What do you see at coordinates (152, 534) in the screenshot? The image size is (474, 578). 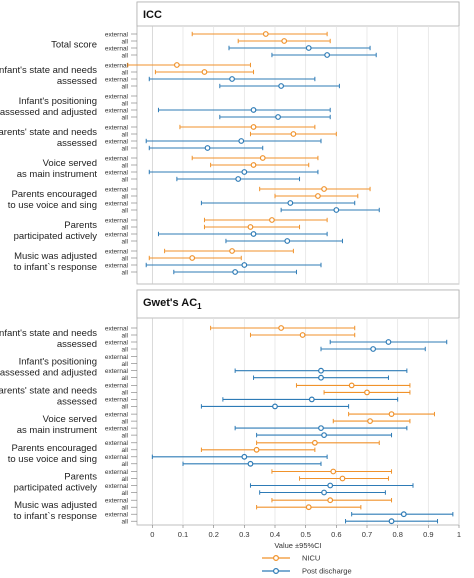 I see `x-tick-label: 0` at bounding box center [152, 534].